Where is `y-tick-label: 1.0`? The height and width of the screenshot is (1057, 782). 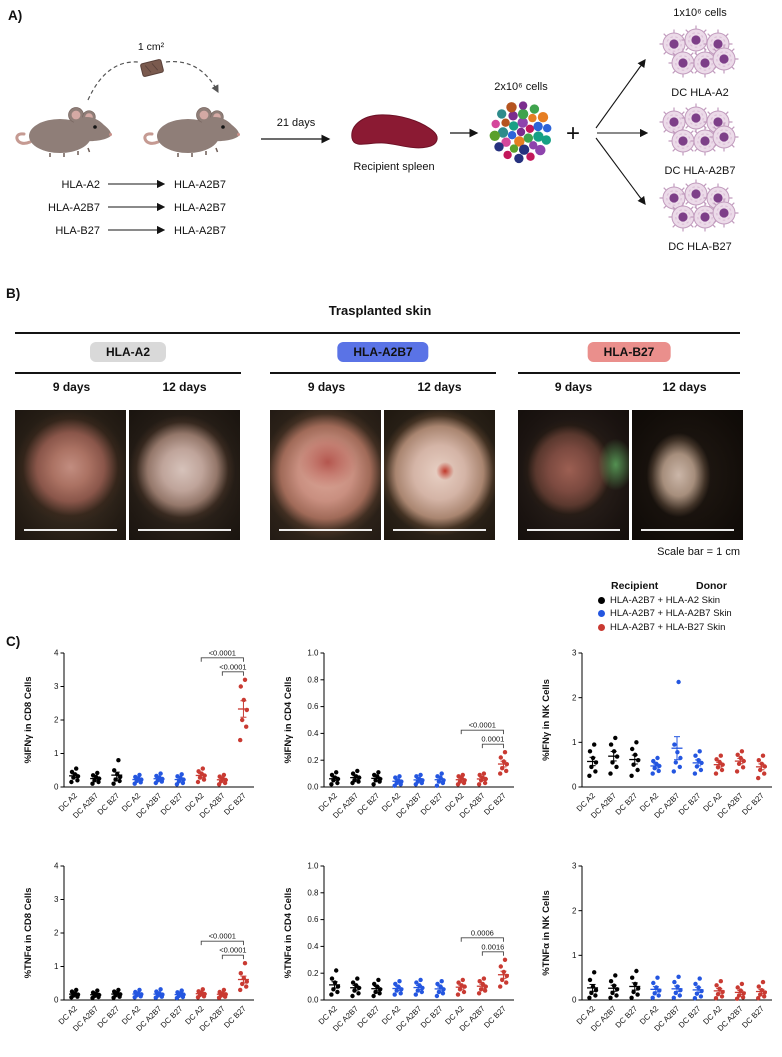 y-tick-label: 1.0 is located at coordinates (313, 653).